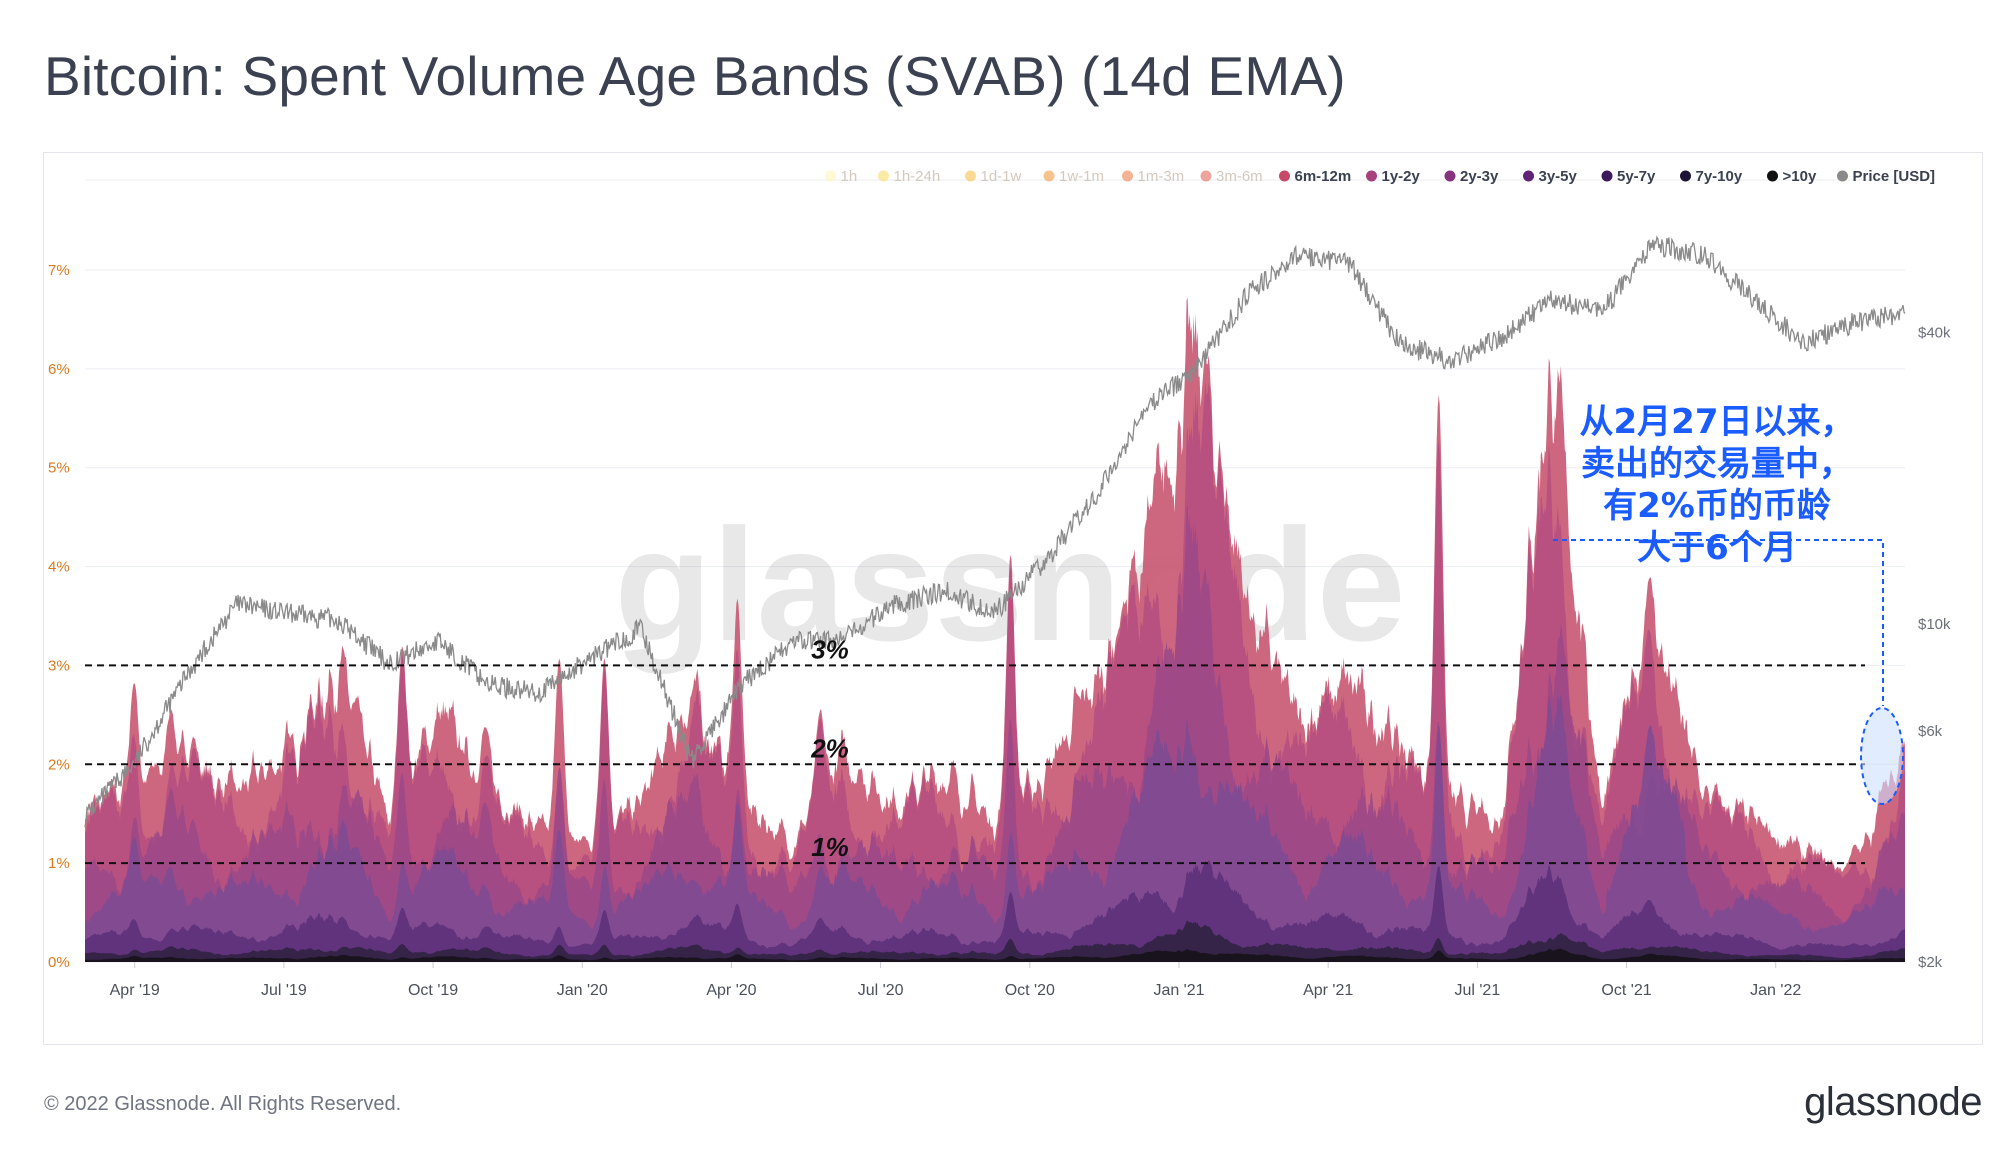  Describe the element at coordinates (1323, 176) in the screenshot. I see `legend-label: 6m-12m` at that location.